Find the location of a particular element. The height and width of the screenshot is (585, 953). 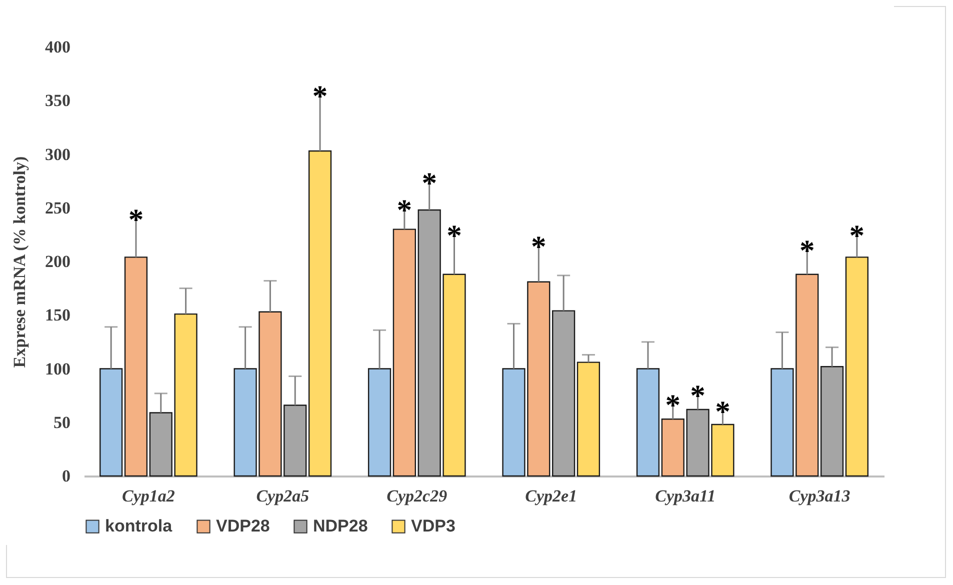

y-tick-label: 150 is located at coordinates (57, 315).